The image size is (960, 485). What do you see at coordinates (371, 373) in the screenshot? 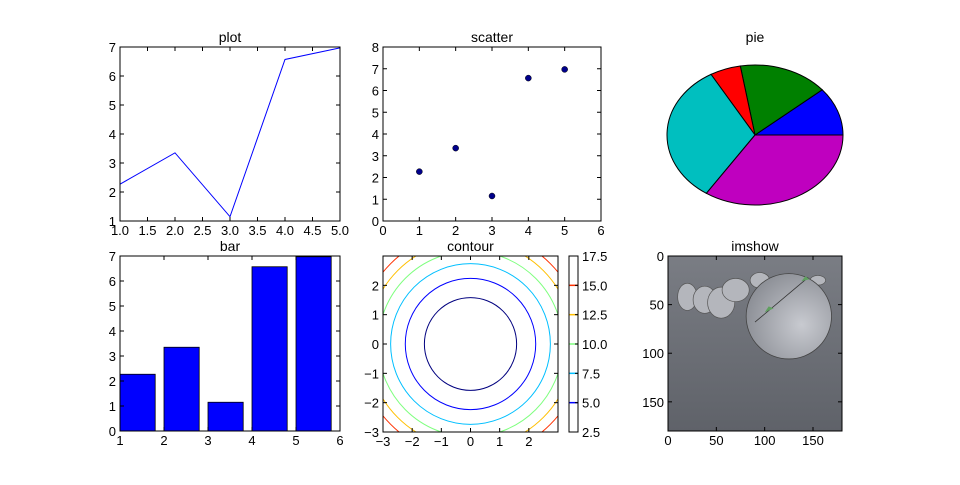
I see `y-tick-label: −1` at bounding box center [371, 373].